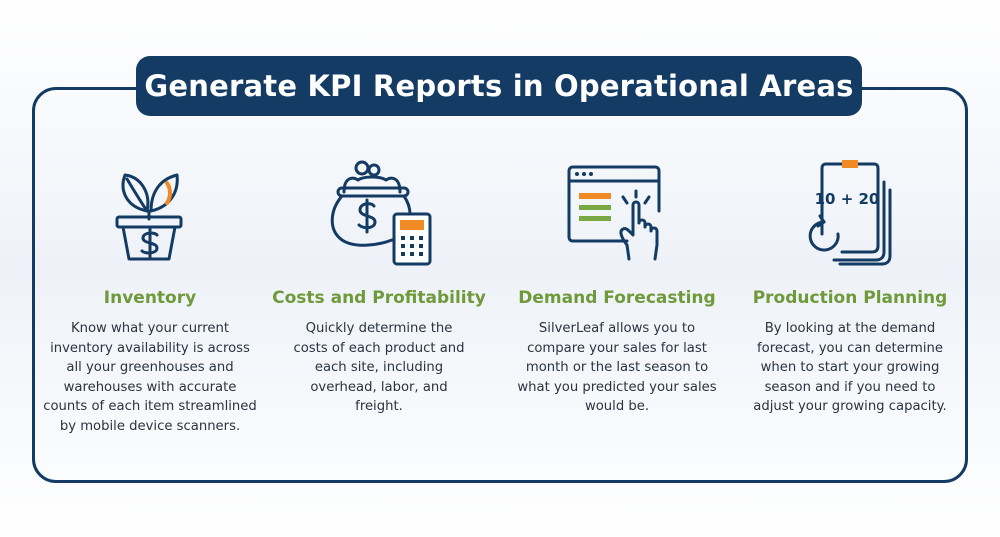 The height and width of the screenshot is (537, 1000). What do you see at coordinates (850, 213) in the screenshot?
I see `clipboard-calc-icon` at bounding box center [850, 213].